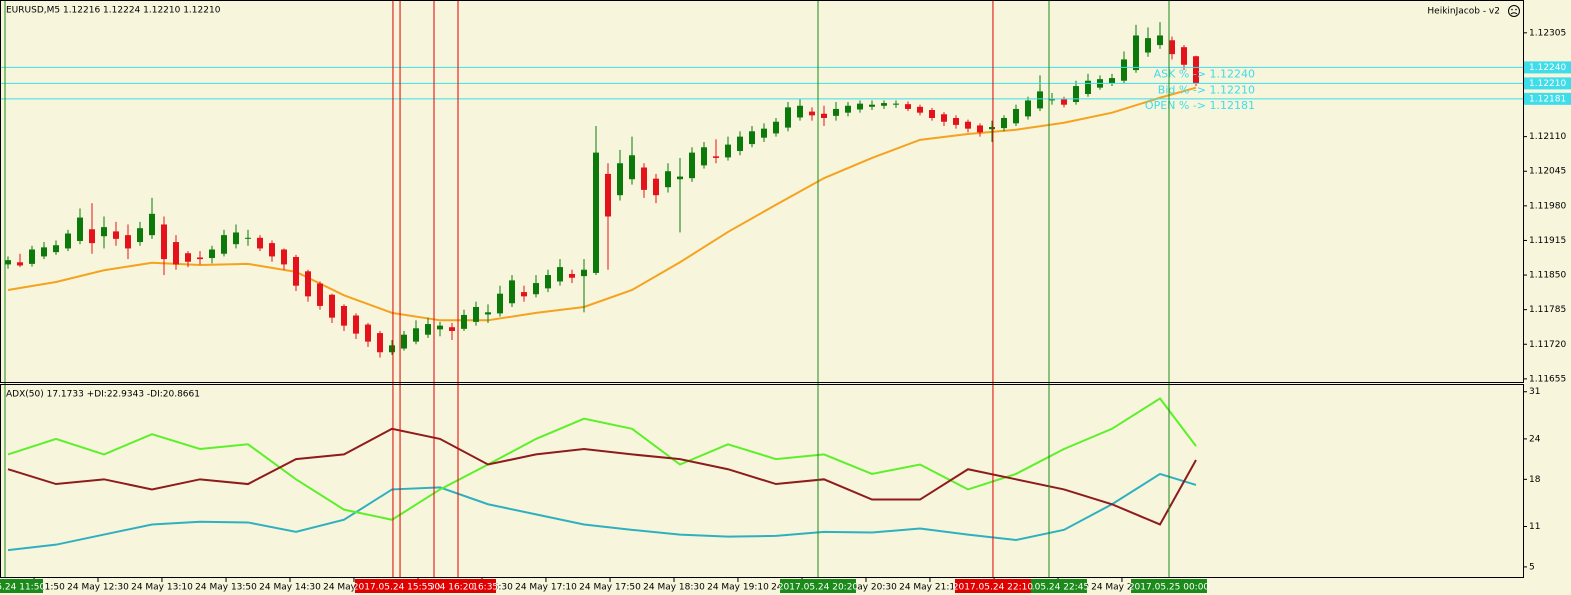 Image resolution: width=1571 pixels, height=595 pixels. What do you see at coordinates (1547, 172) in the screenshot?
I see `y-tick-label: 1.12045` at bounding box center [1547, 172].